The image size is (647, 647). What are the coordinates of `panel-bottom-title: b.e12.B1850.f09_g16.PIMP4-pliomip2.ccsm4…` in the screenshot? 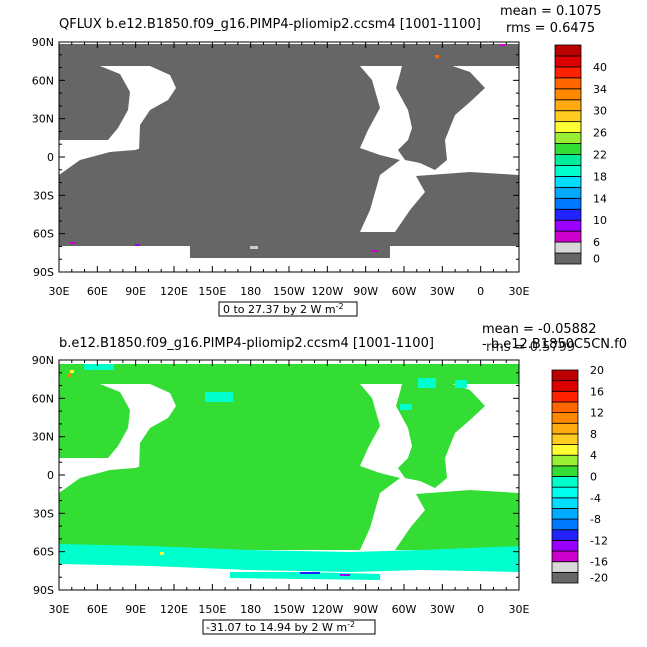 It's located at (246, 343).